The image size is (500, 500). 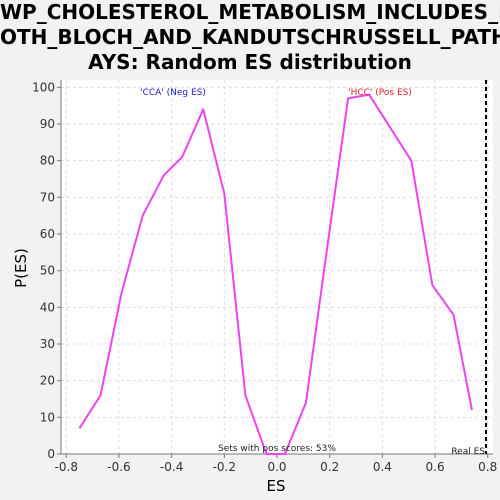 I want to click on y-tick-label: 50, so click(x=47, y=271).